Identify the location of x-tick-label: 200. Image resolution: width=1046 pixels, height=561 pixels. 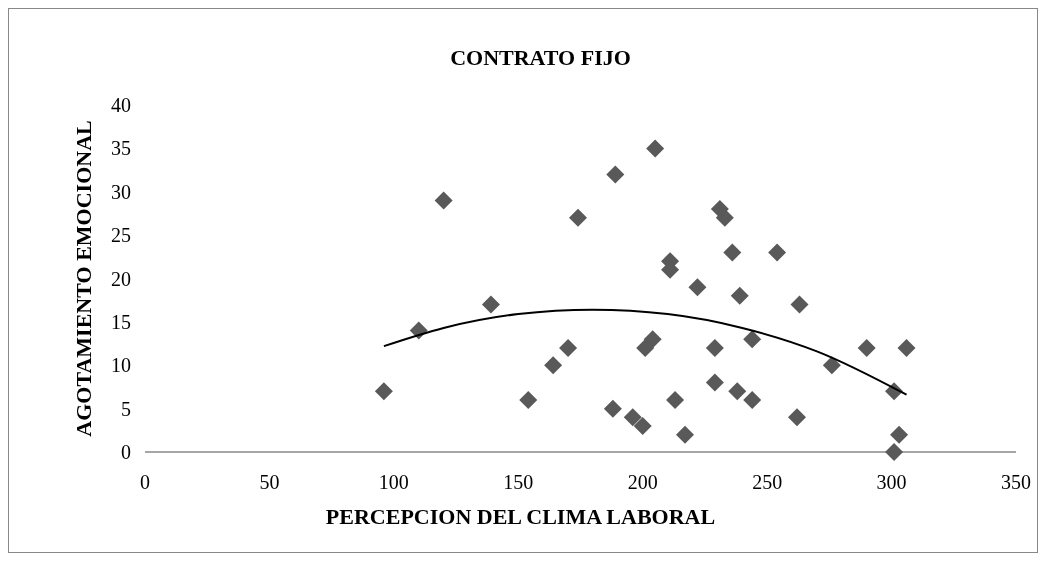
(642, 482).